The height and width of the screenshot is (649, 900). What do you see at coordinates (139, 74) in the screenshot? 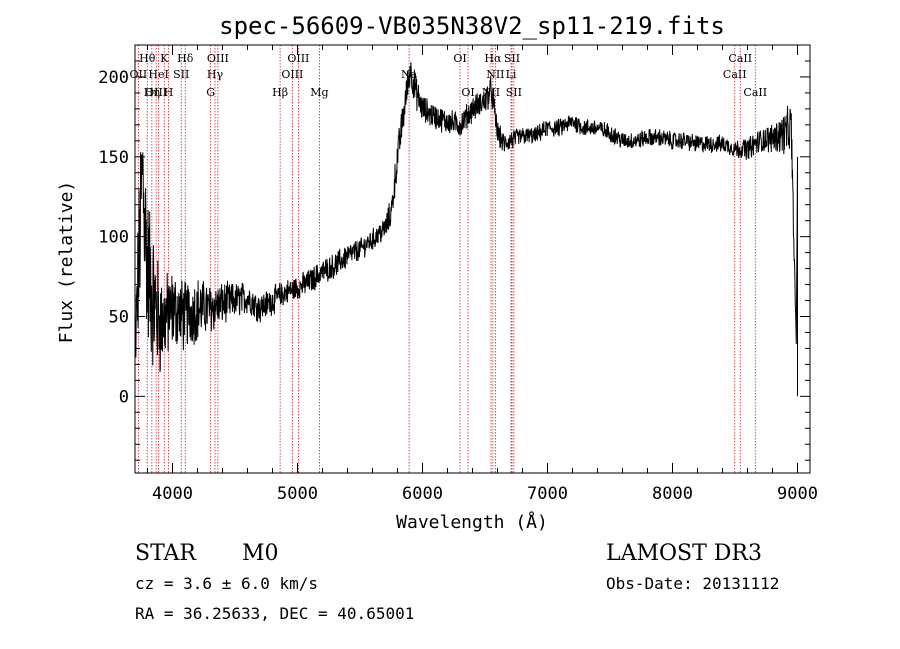
I see `line-label: OII` at bounding box center [139, 74].